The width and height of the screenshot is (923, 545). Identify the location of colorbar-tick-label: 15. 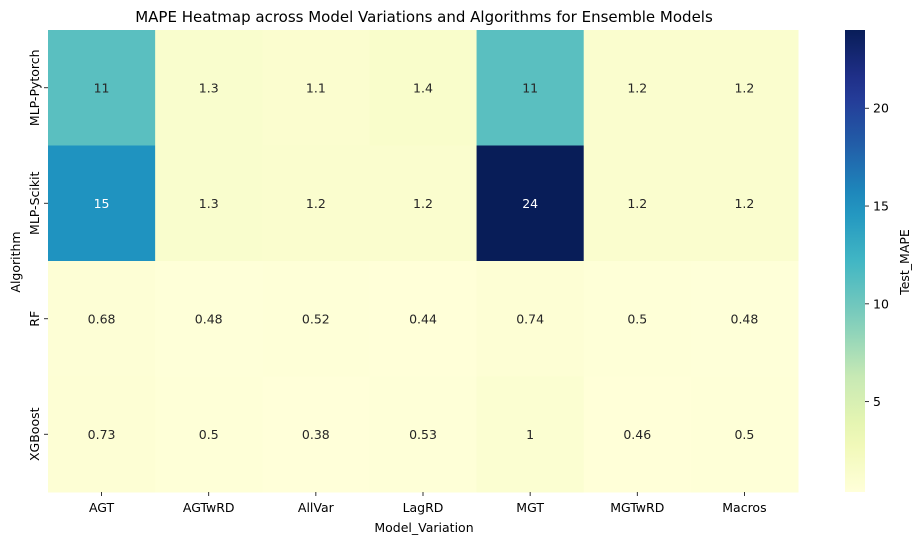
(881, 206).